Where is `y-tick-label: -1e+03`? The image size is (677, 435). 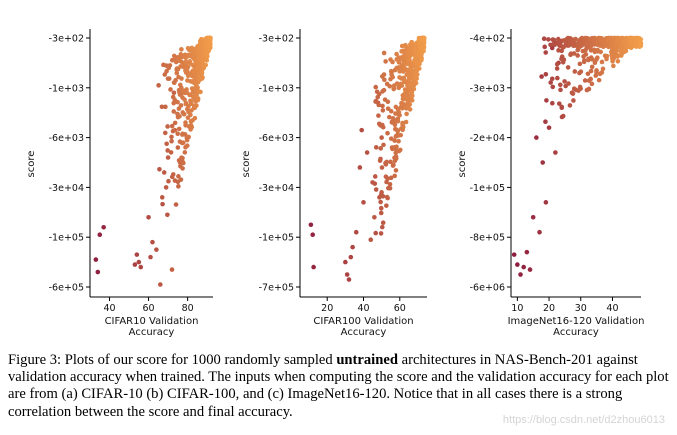 y-tick-label: -1e+03 is located at coordinates (66, 88).